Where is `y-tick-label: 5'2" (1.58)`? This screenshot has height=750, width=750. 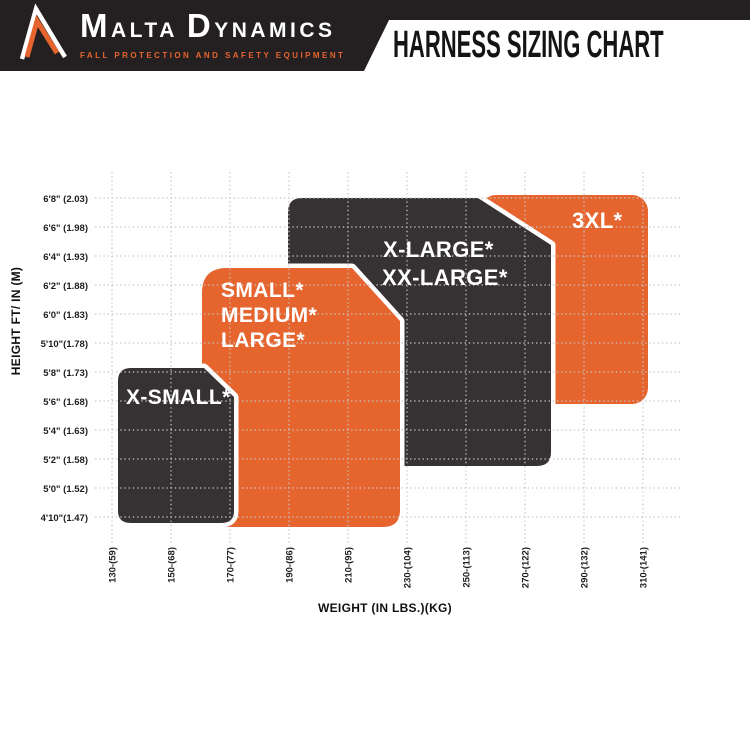 y-tick-label: 5'2" (1.58) is located at coordinates (65, 460).